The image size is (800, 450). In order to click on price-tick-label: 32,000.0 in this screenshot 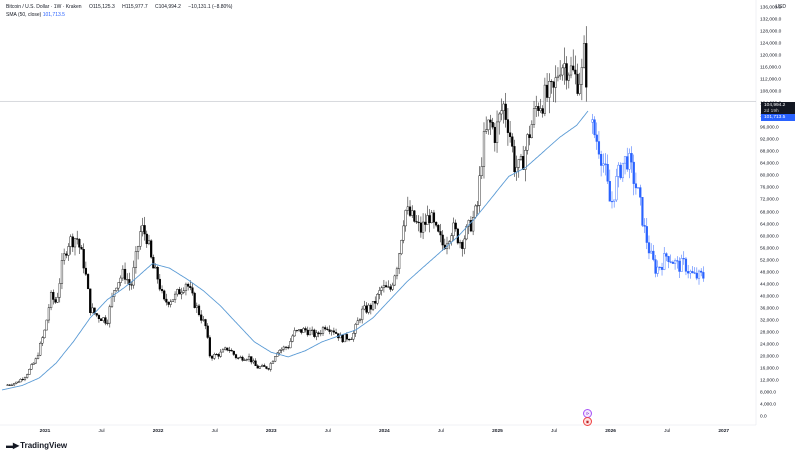, I will do `click(769, 321)`.